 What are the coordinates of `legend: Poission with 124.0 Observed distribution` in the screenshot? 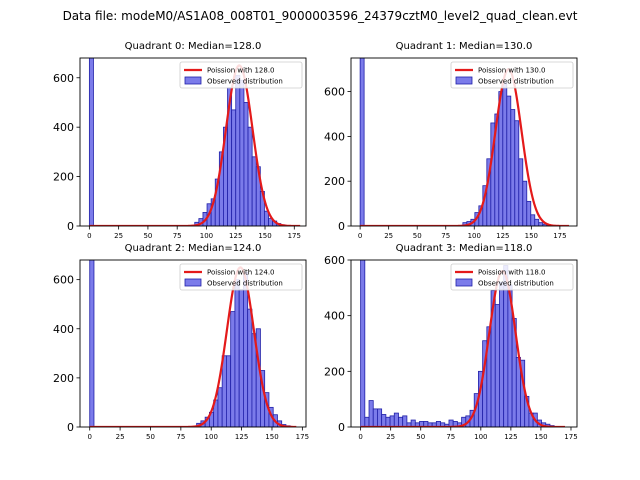 It's located at (241, 277).